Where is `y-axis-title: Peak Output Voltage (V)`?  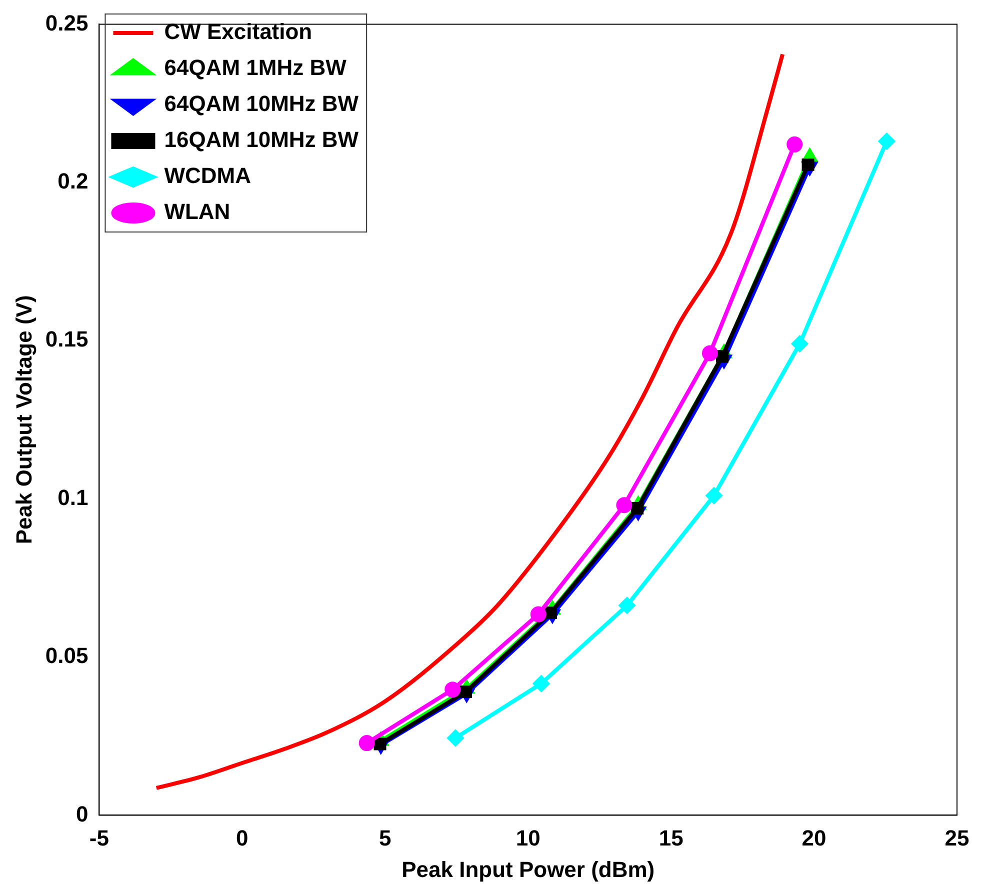
y-axis-title: Peak Output Voltage (V) is located at coordinates (23, 419).